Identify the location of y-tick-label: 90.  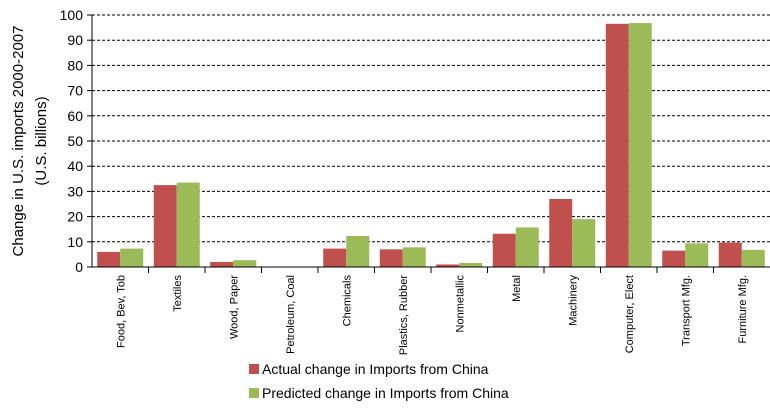
(75, 40).